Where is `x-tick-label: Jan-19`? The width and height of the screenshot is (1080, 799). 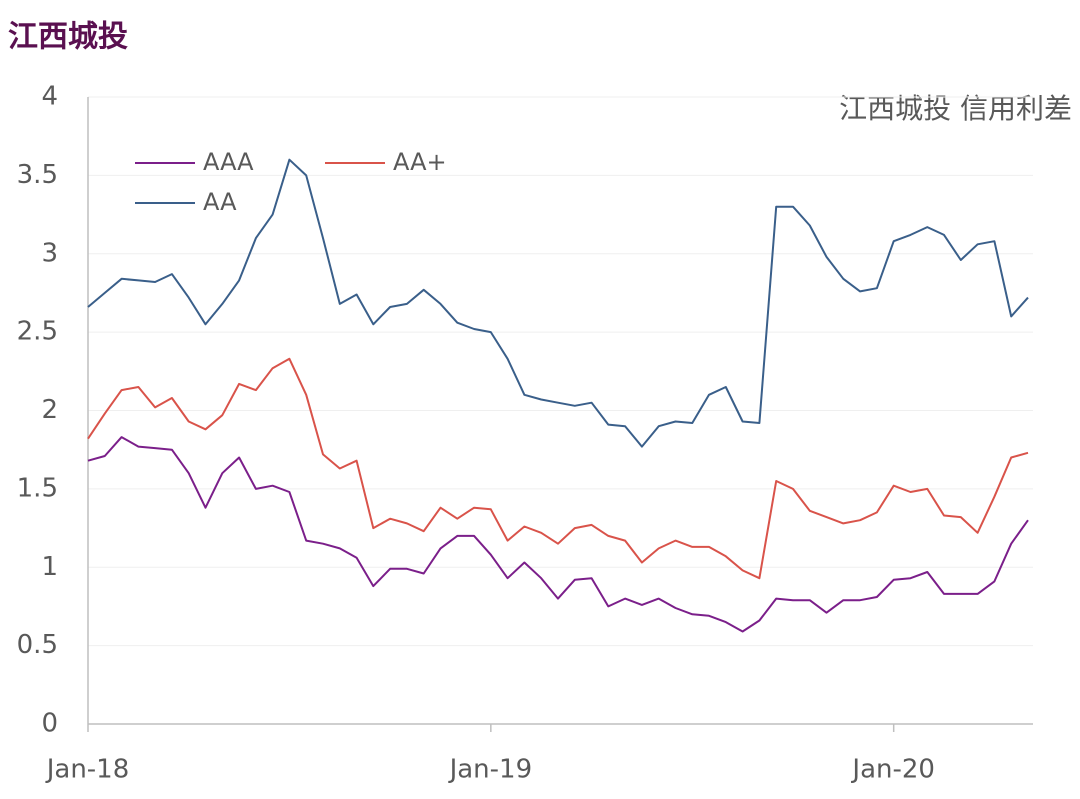
x-tick-label: Jan-19 is located at coordinates (490, 770).